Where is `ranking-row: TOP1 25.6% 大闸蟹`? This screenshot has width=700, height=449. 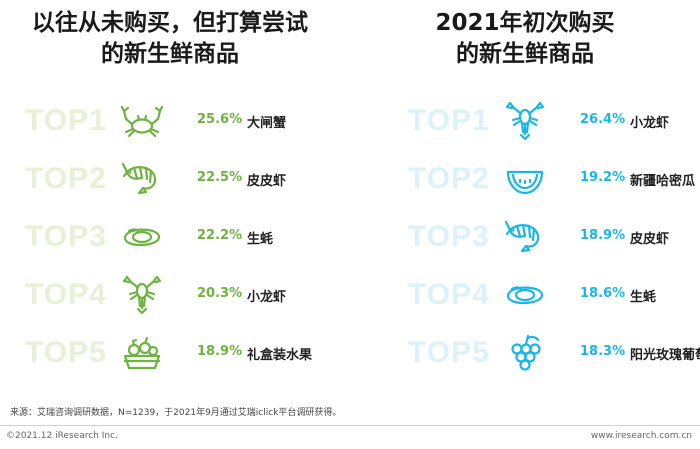
ranking-row: TOP1 25.6% 大闸蟹 is located at coordinates (195, 127).